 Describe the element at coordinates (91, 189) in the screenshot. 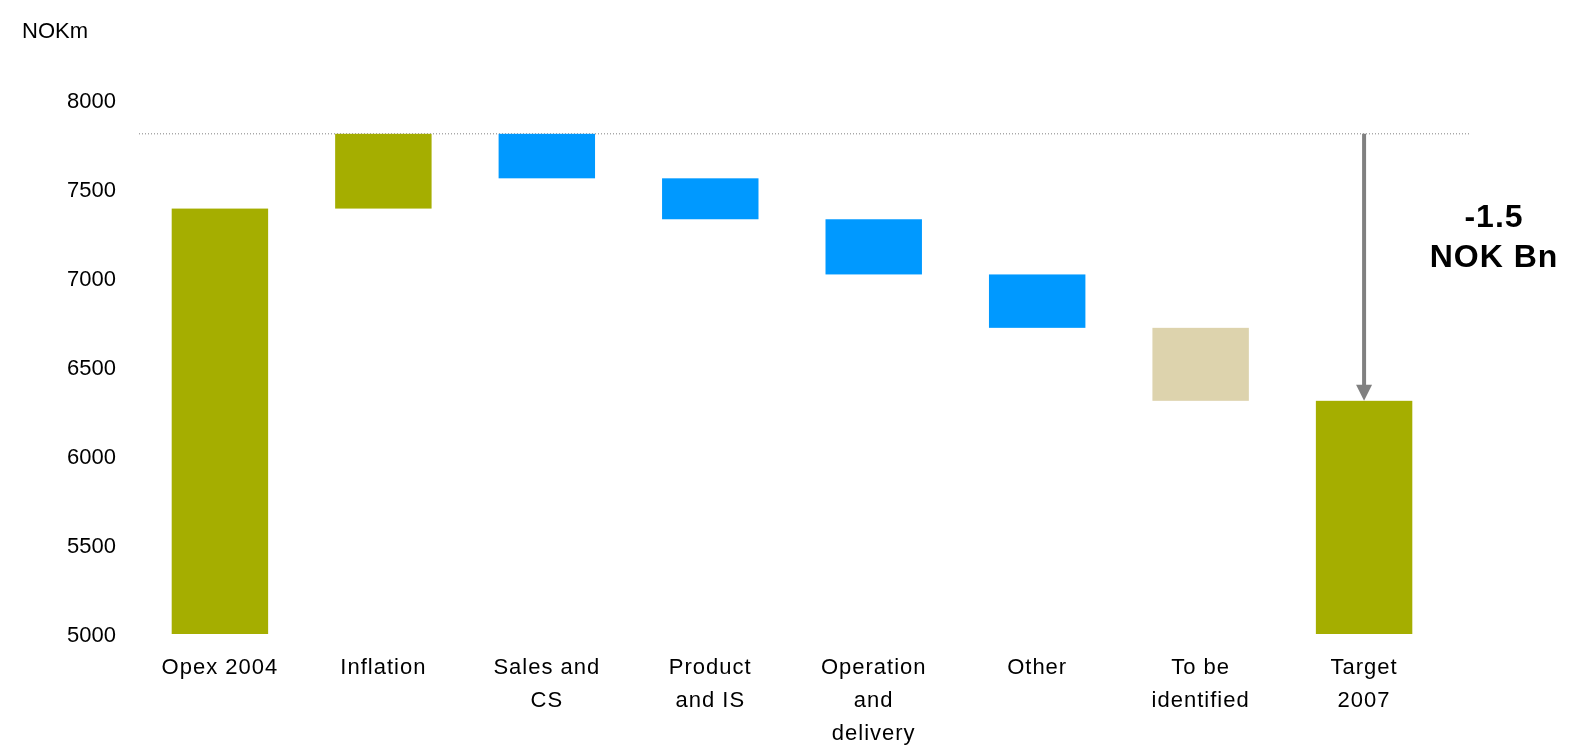

I see `y-tick-label: 7500` at that location.